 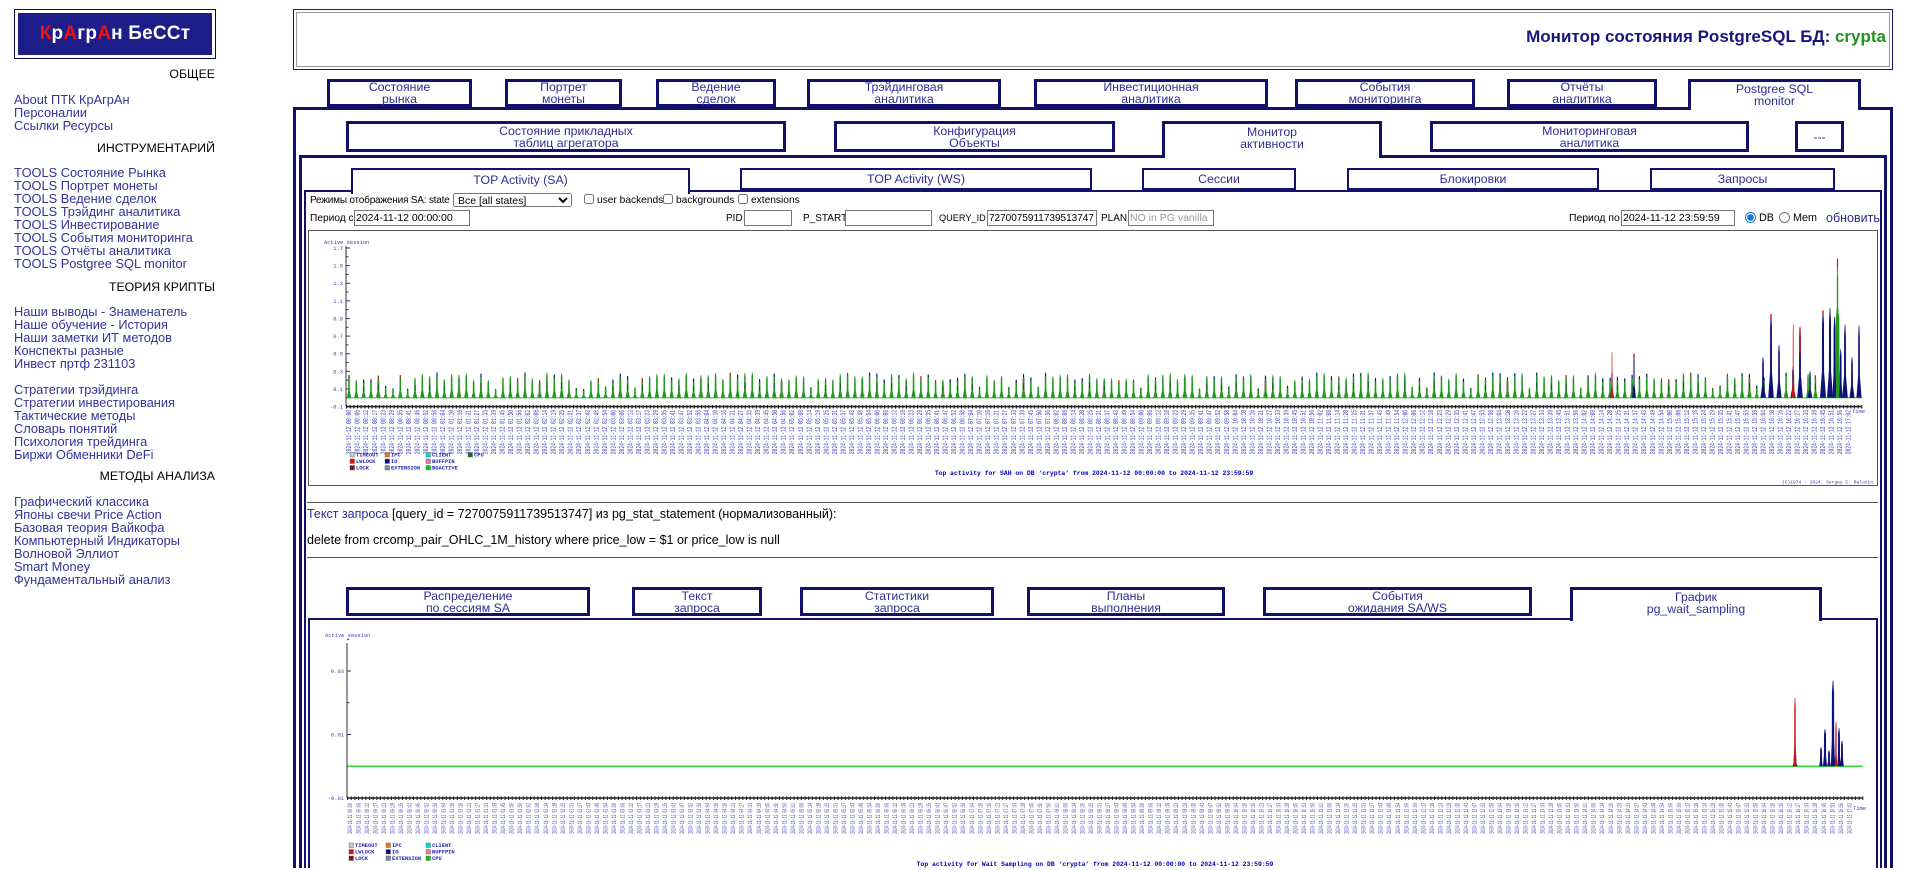 What do you see at coordinates (396, 456) in the screenshot?
I see `svg-text: IPC` at bounding box center [396, 456].